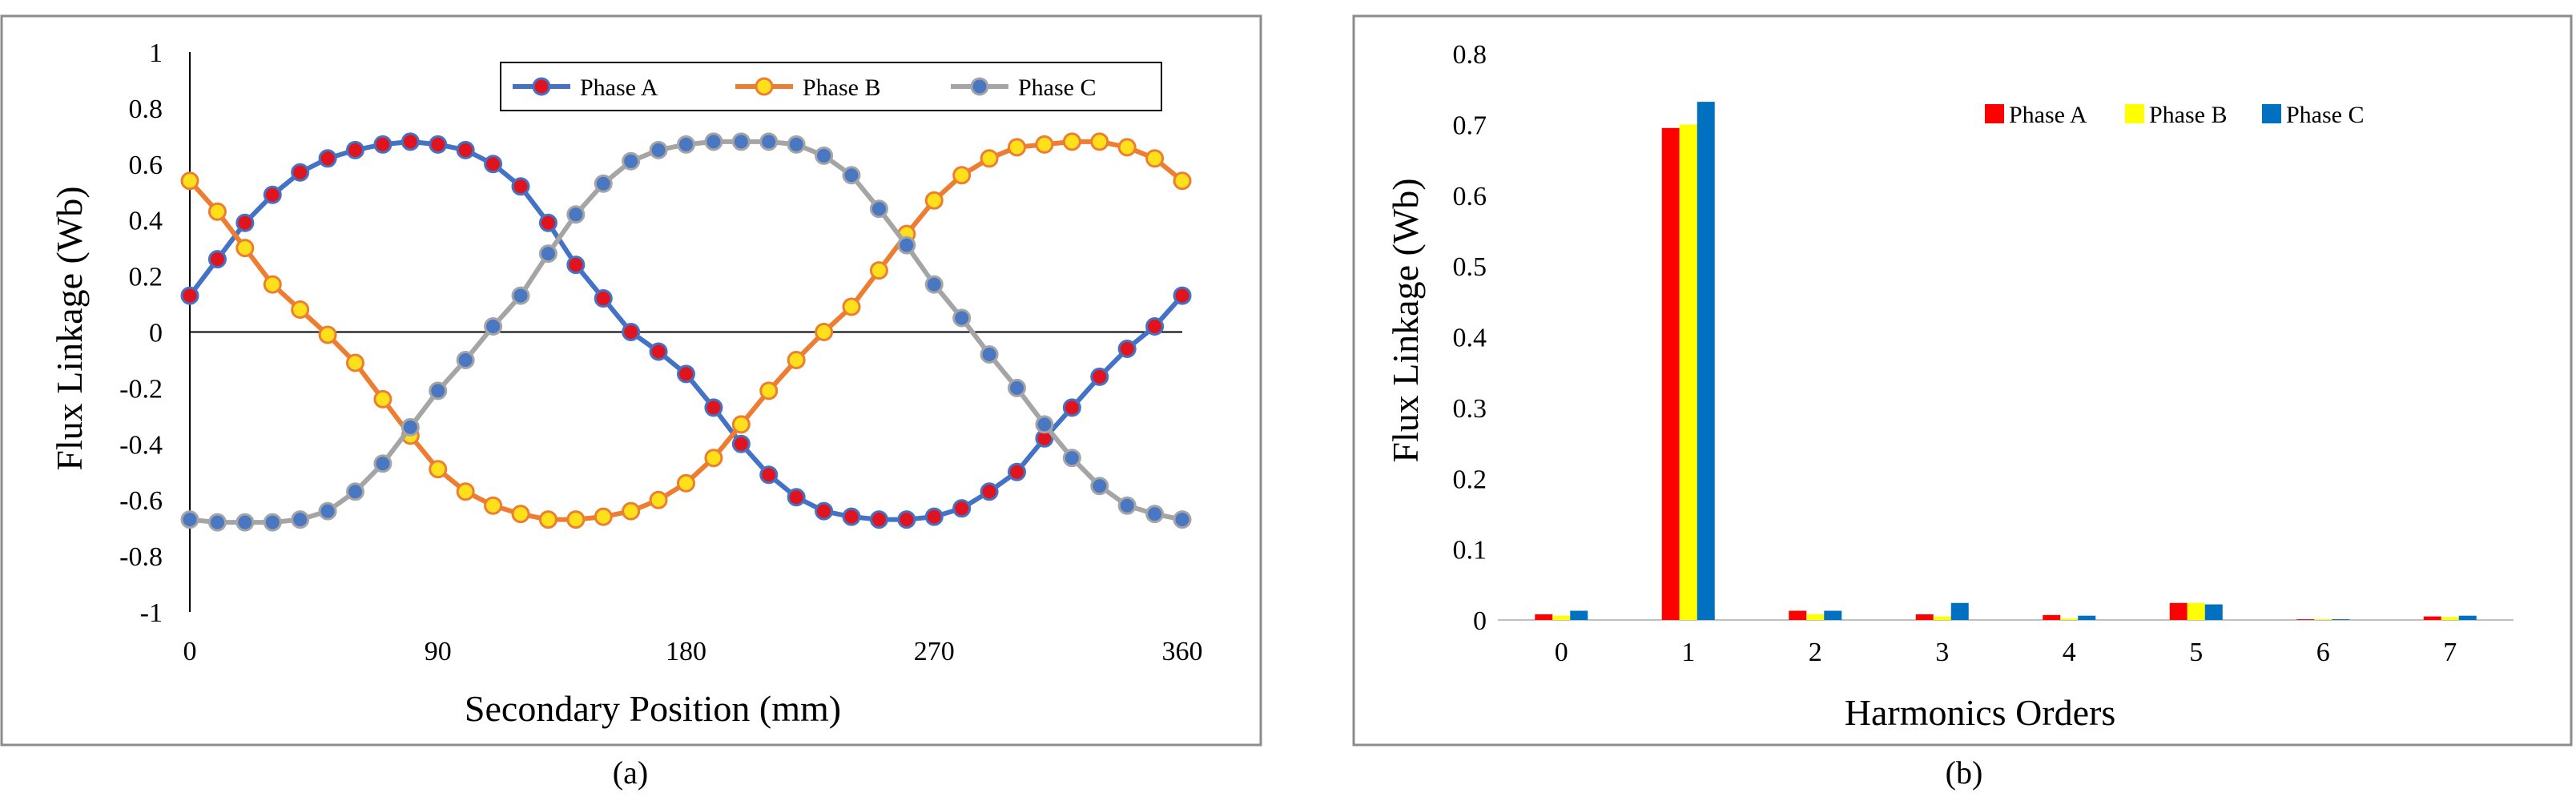 The width and height of the screenshot is (2576, 809). Describe the element at coordinates (190, 652) in the screenshot. I see `chart-a-x-tick-label: 0` at that location.